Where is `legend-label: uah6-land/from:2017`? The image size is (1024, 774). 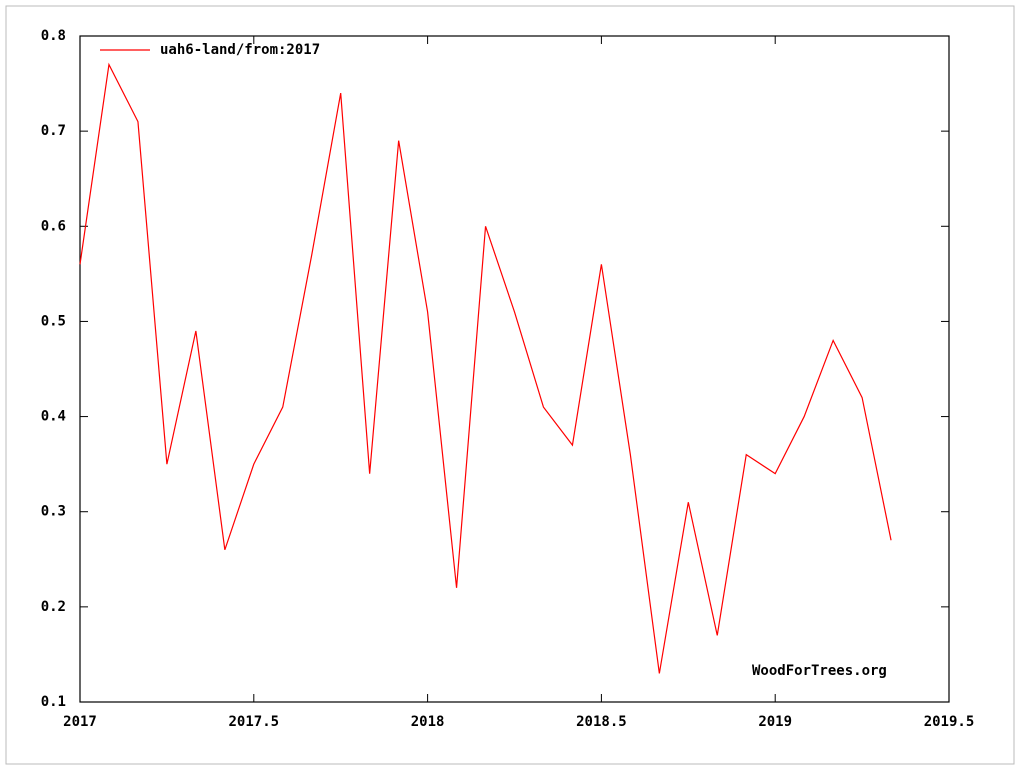 legend-label: uah6-land/from:2017 is located at coordinates (240, 50).